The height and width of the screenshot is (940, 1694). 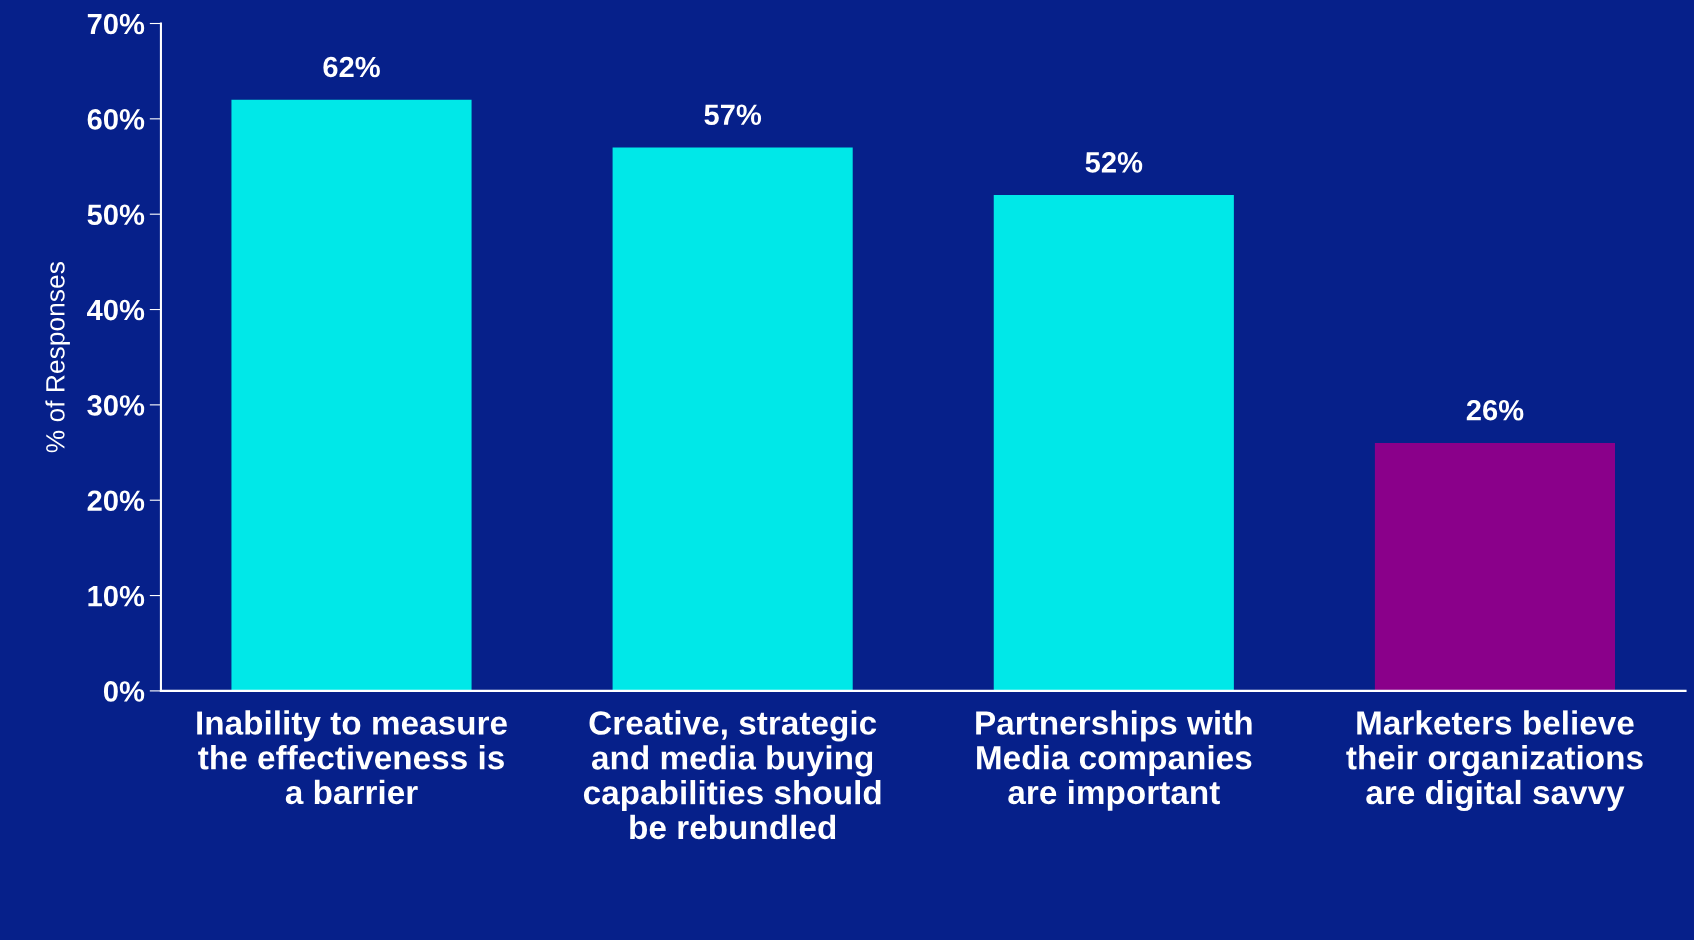 What do you see at coordinates (116, 310) in the screenshot?
I see `y-tick-label: 40%` at bounding box center [116, 310].